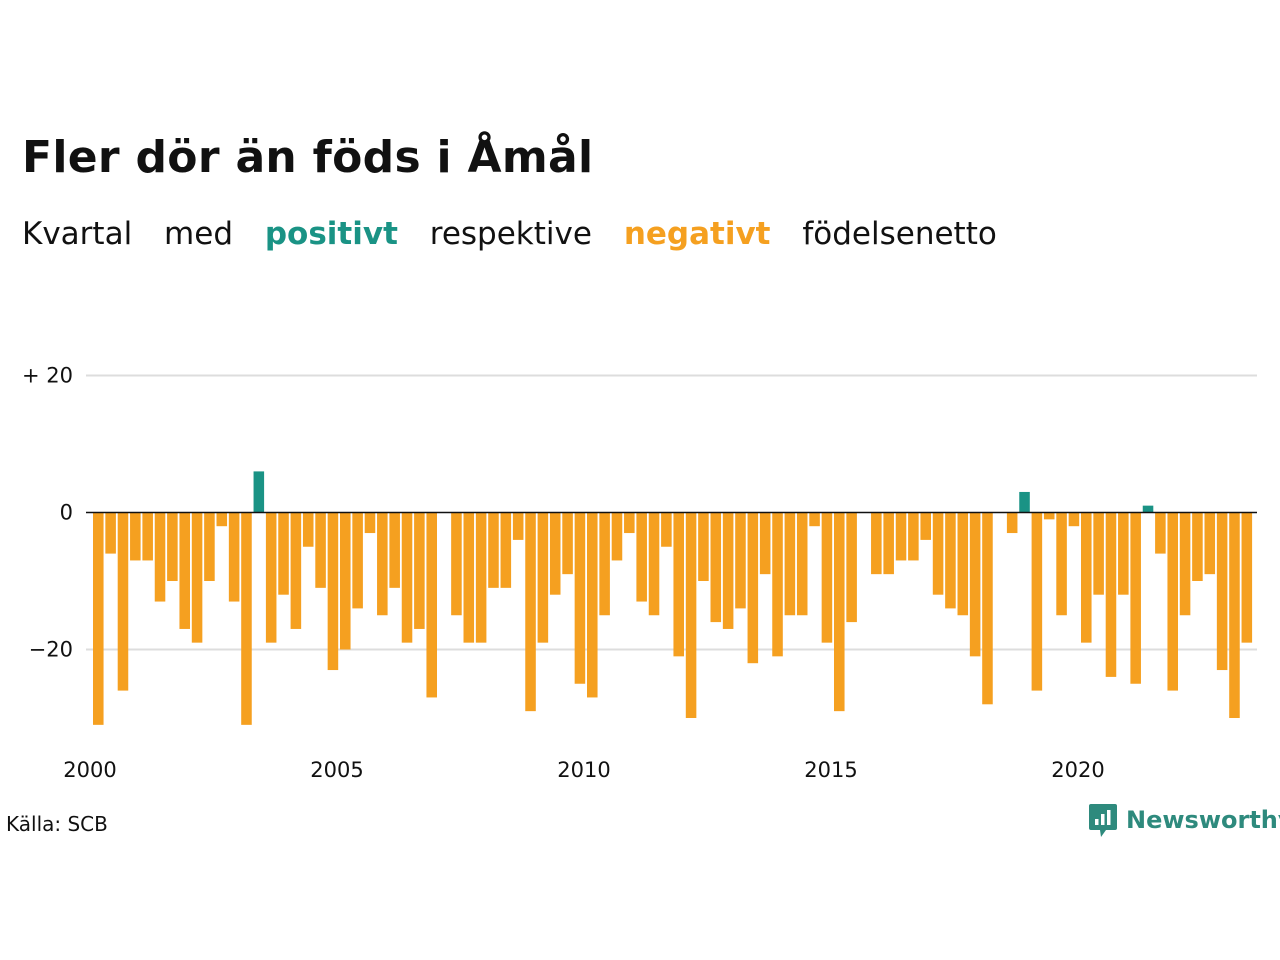 The height and width of the screenshot is (960, 1280). I want to click on newsworthy-logo-icon, so click(1103, 820).